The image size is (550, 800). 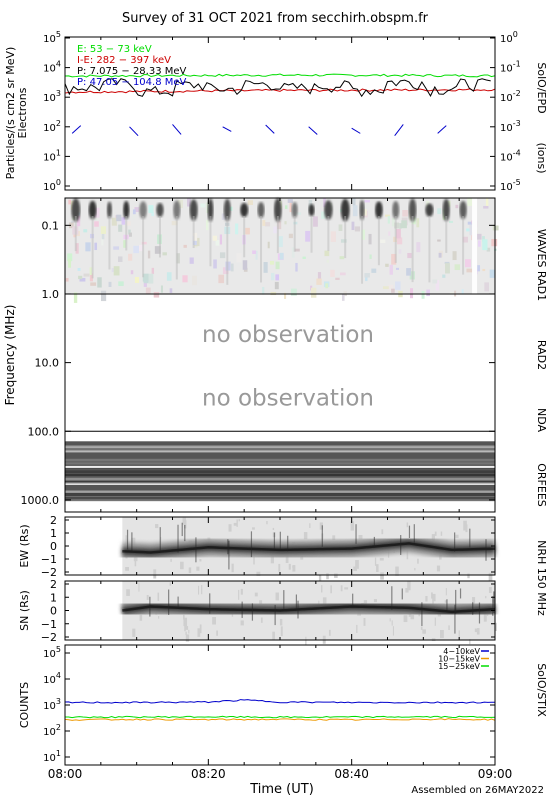 What do you see at coordinates (52, 730) in the screenshot?
I see `y-tick-label: 10²` at bounding box center [52, 730].